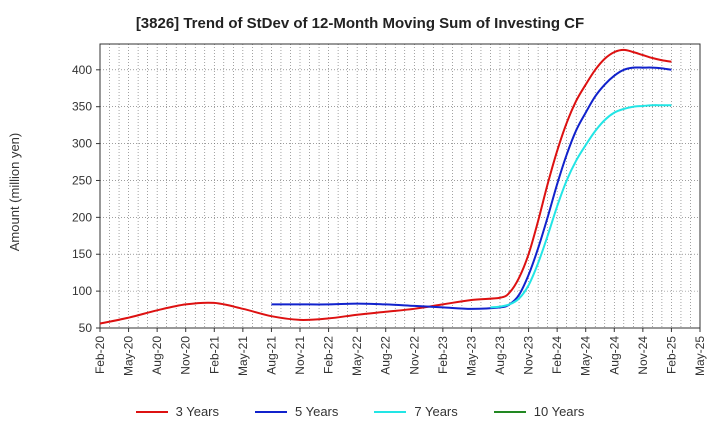 This screenshot has width=720, height=440. What do you see at coordinates (82, 70) in the screenshot?
I see `y-tick-label: 400` at bounding box center [82, 70].